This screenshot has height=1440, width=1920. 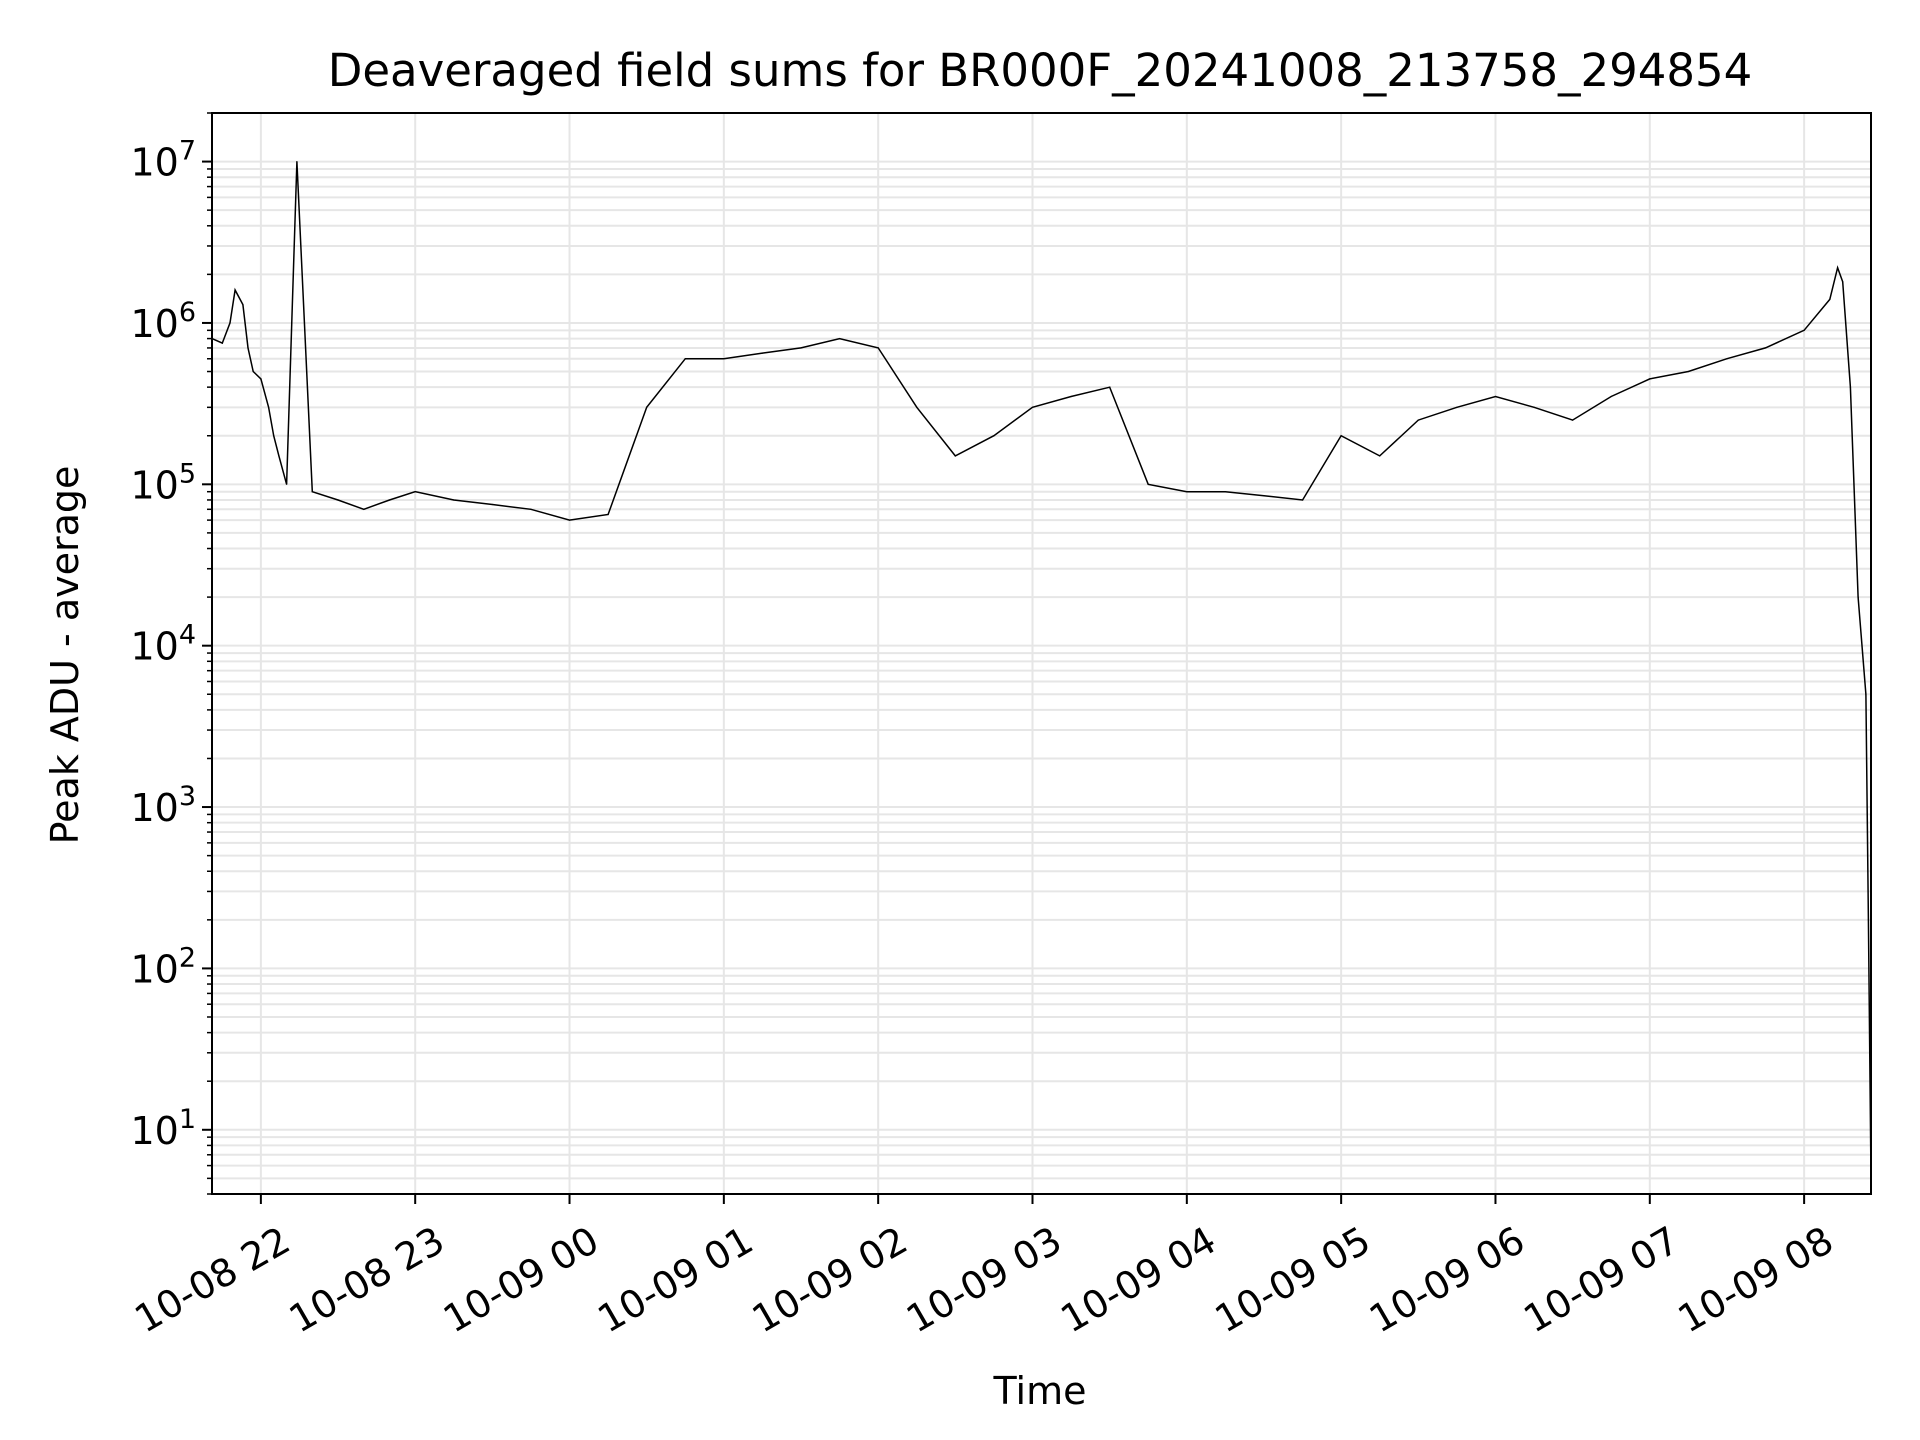 What do you see at coordinates (1040, 1391) in the screenshot?
I see `x-axis-label: Time` at bounding box center [1040, 1391].